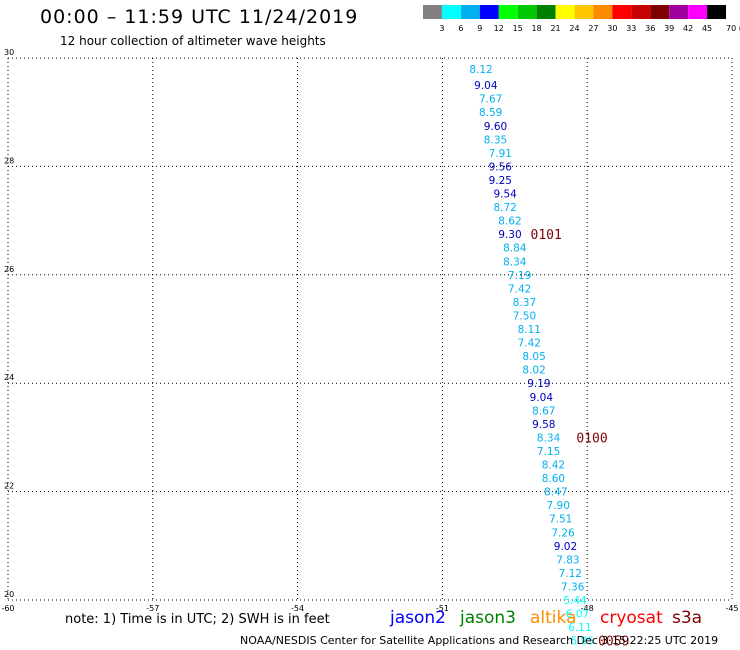  Describe the element at coordinates (650, 28) in the screenshot. I see `colorbar-label: 36` at that location.